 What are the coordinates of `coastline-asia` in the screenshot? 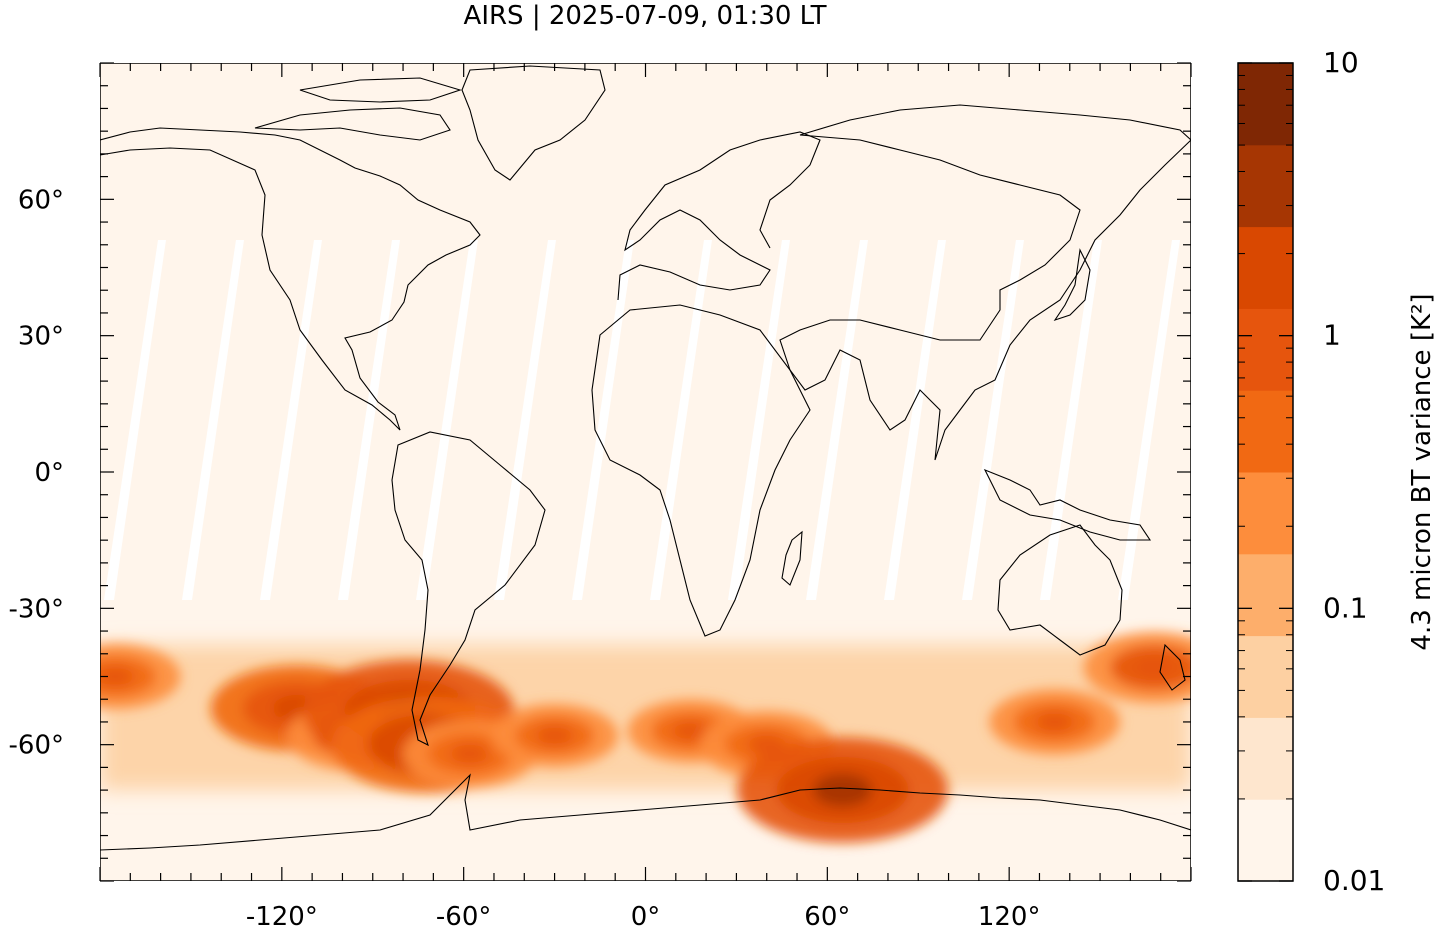 It's located at (985, 282).